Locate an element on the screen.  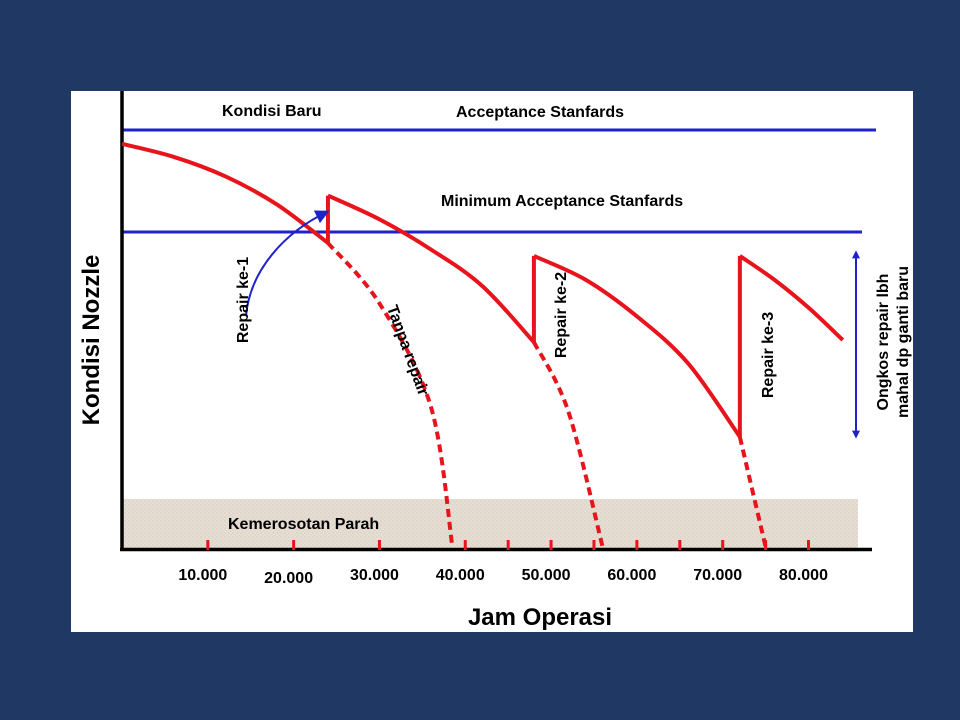
x-tick-label-2: 30.000 is located at coordinates (374, 575).